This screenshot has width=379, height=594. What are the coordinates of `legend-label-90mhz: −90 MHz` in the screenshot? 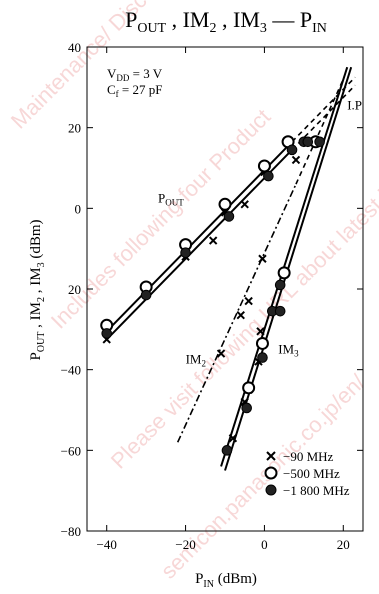 It's located at (308, 456).